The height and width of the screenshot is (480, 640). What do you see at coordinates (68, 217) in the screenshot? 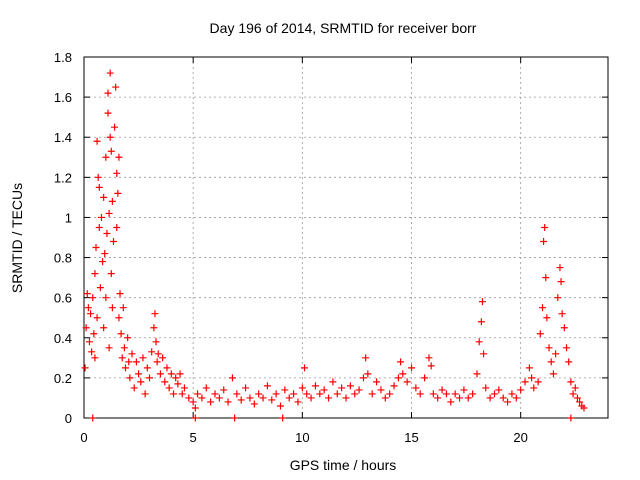
I see `y-tick-label: 1` at bounding box center [68, 217].